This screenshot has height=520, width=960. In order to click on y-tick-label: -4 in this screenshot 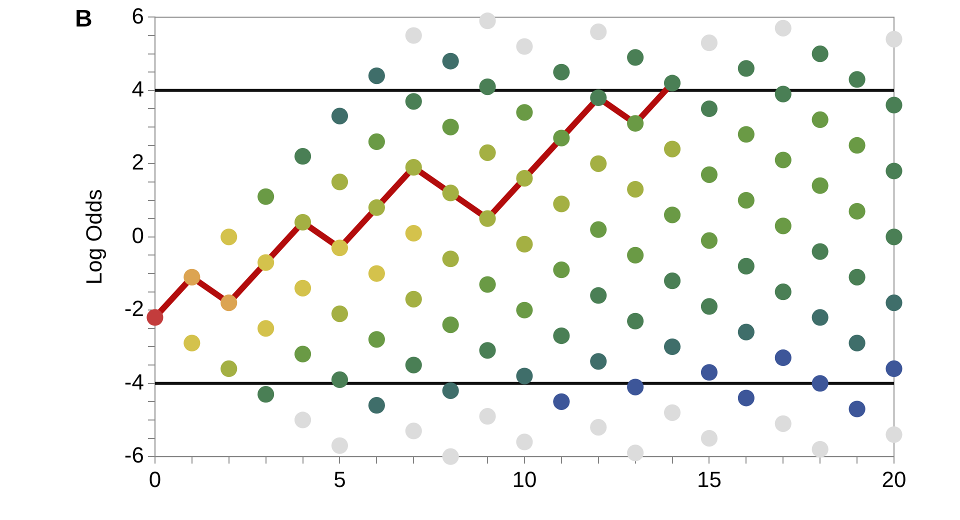, I will do `click(134, 381)`.